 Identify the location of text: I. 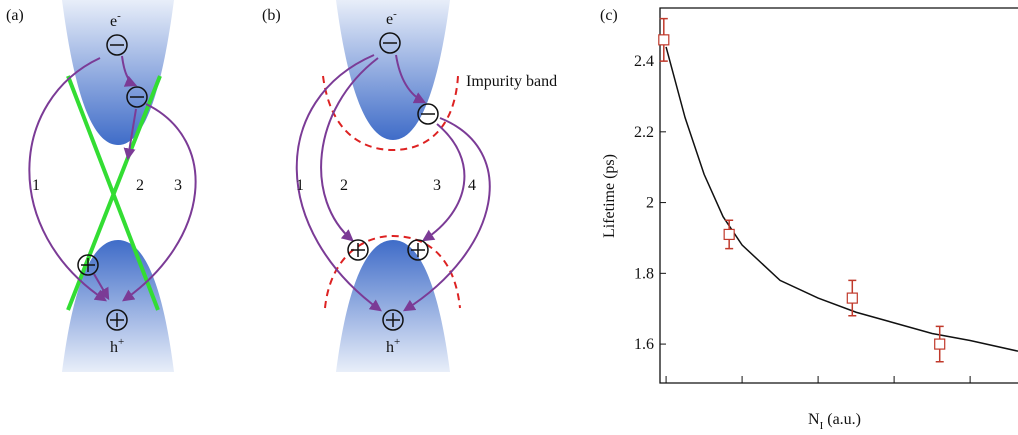
(822, 426).